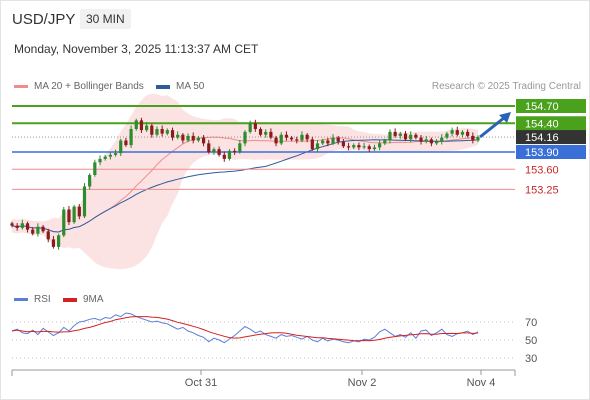 This screenshot has width=590, height=400. I want to click on ma9-label: 9MA, so click(93, 299).